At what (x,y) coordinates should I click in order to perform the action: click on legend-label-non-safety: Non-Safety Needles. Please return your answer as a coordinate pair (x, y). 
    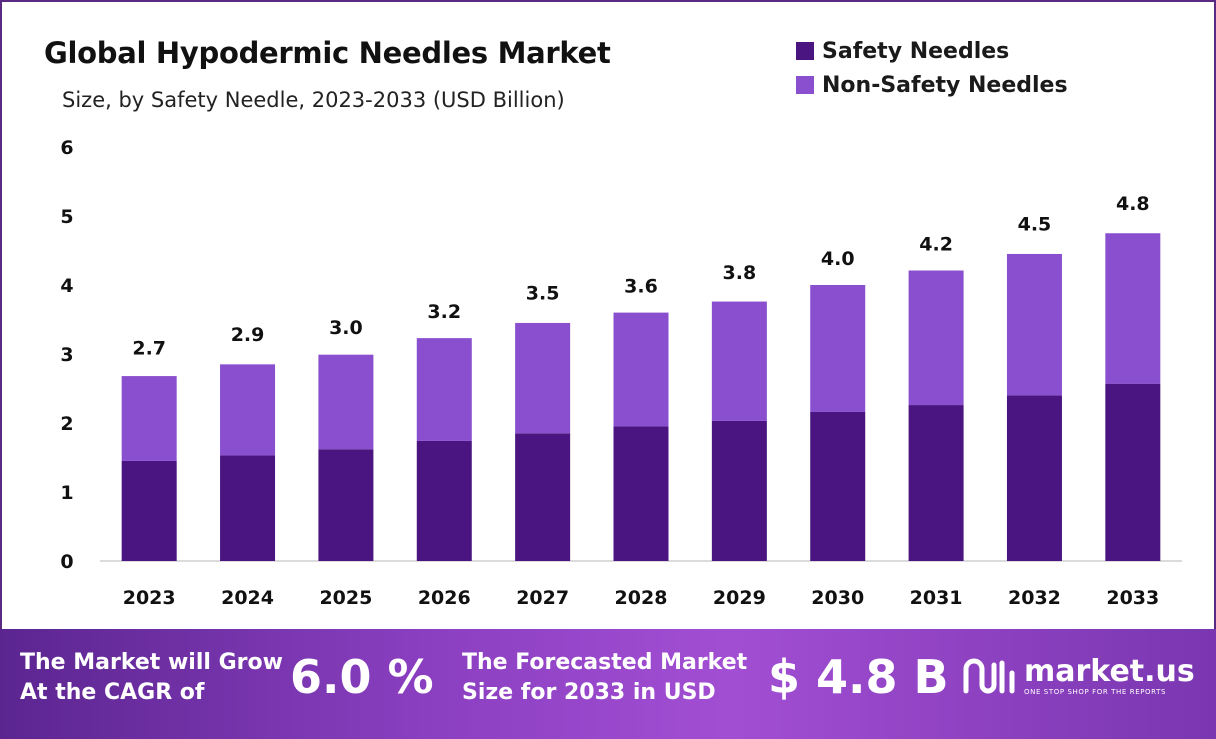
    Looking at the image, I should click on (945, 85).